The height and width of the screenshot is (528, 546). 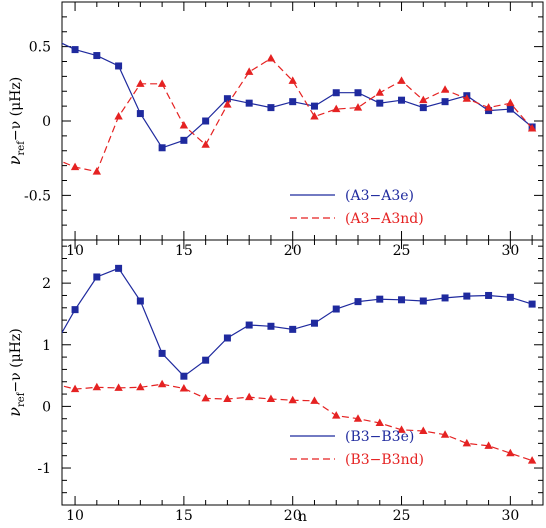 What do you see at coordinates (379, 196) in the screenshot?
I see `top-legend-label-0: (A3−A3e)` at bounding box center [379, 196].